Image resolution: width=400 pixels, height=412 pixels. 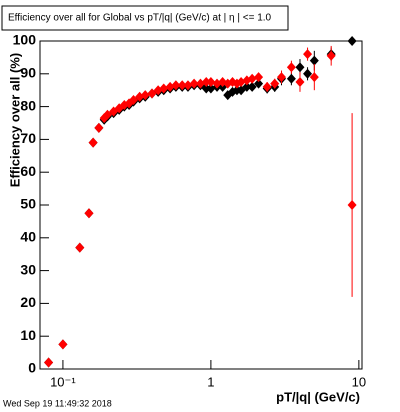 What do you see at coordinates (28, 73) in the screenshot?
I see `y-tick-label: 90` at bounding box center [28, 73].